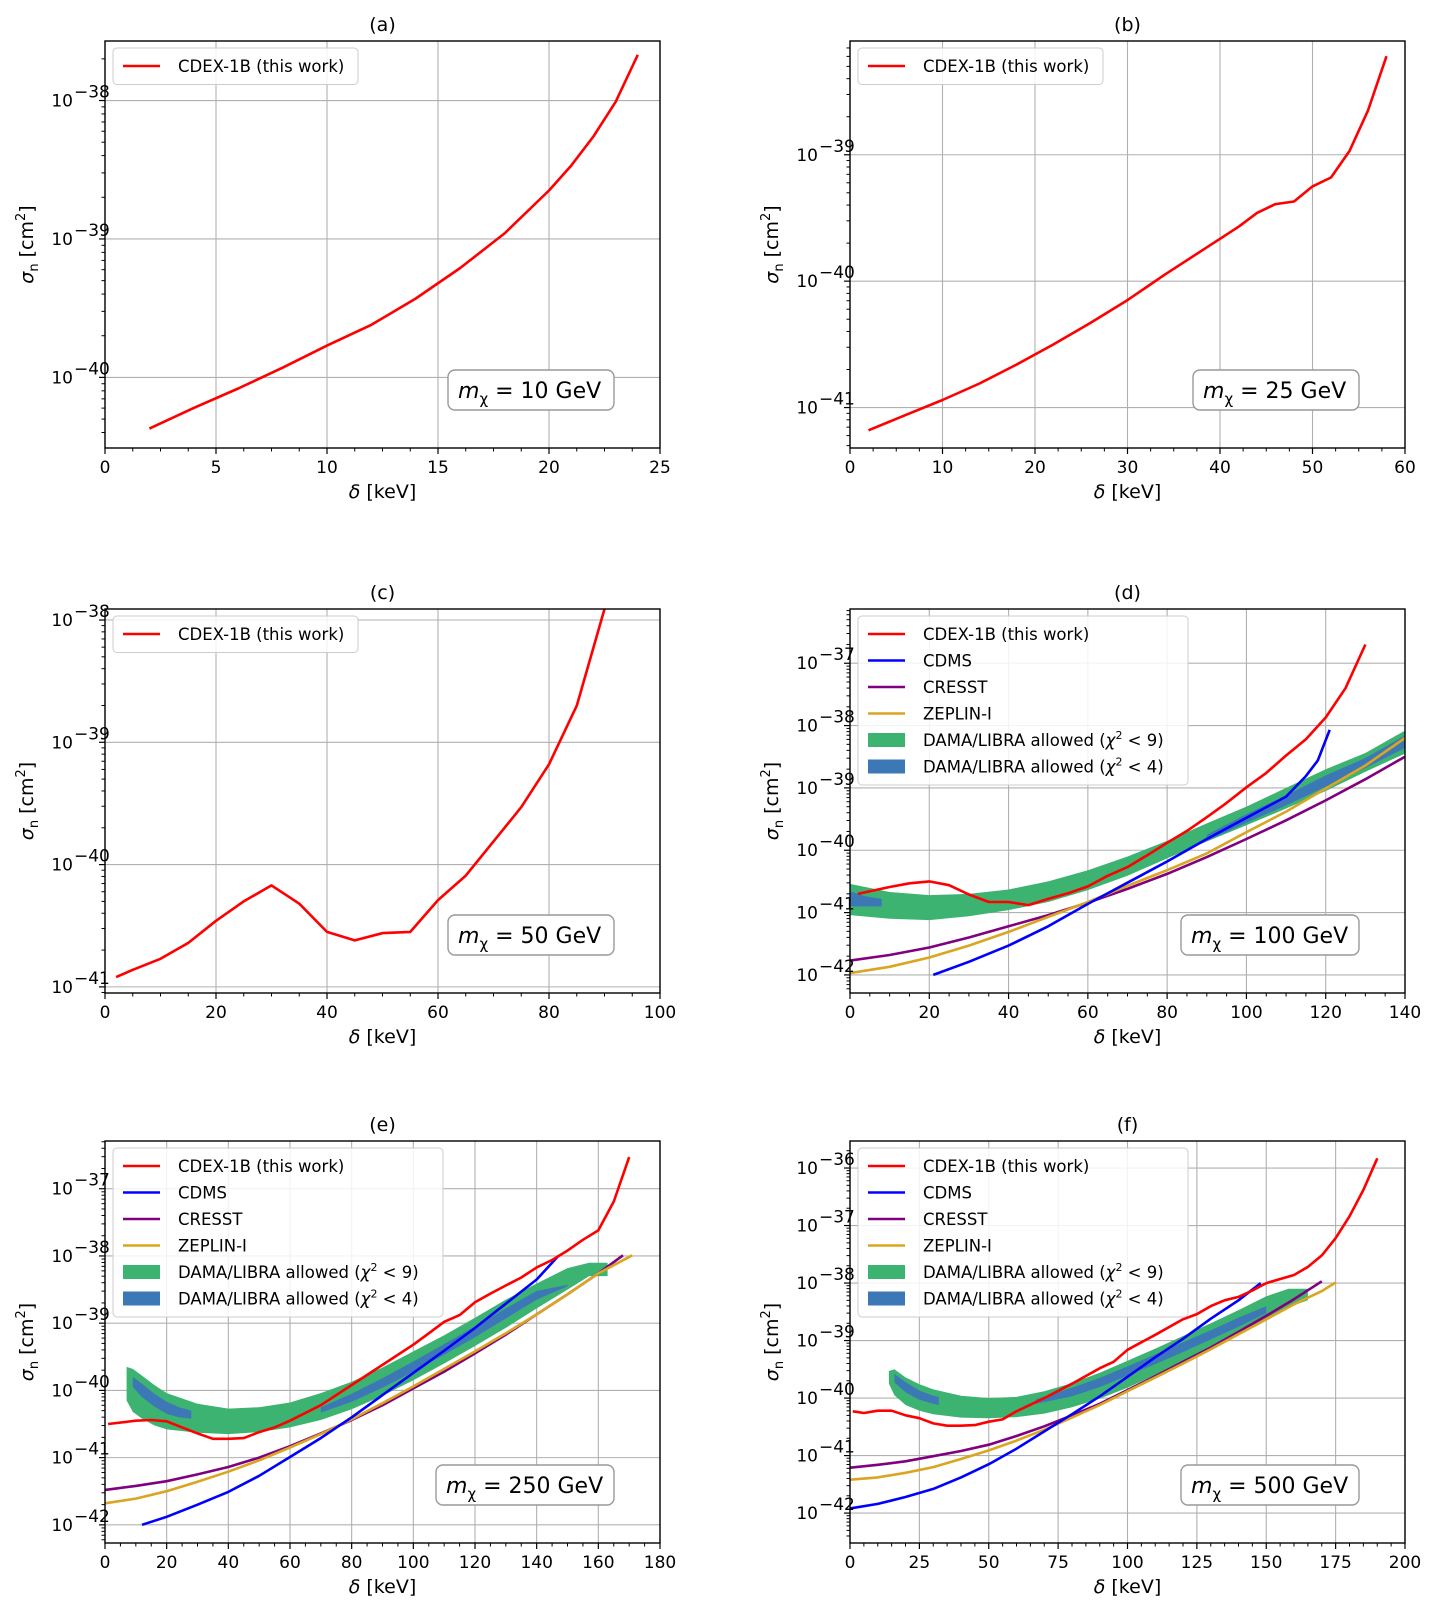 This screenshot has height=1615, width=1433. Describe the element at coordinates (1128, 468) in the screenshot. I see `x-tick-label: 30` at that location.